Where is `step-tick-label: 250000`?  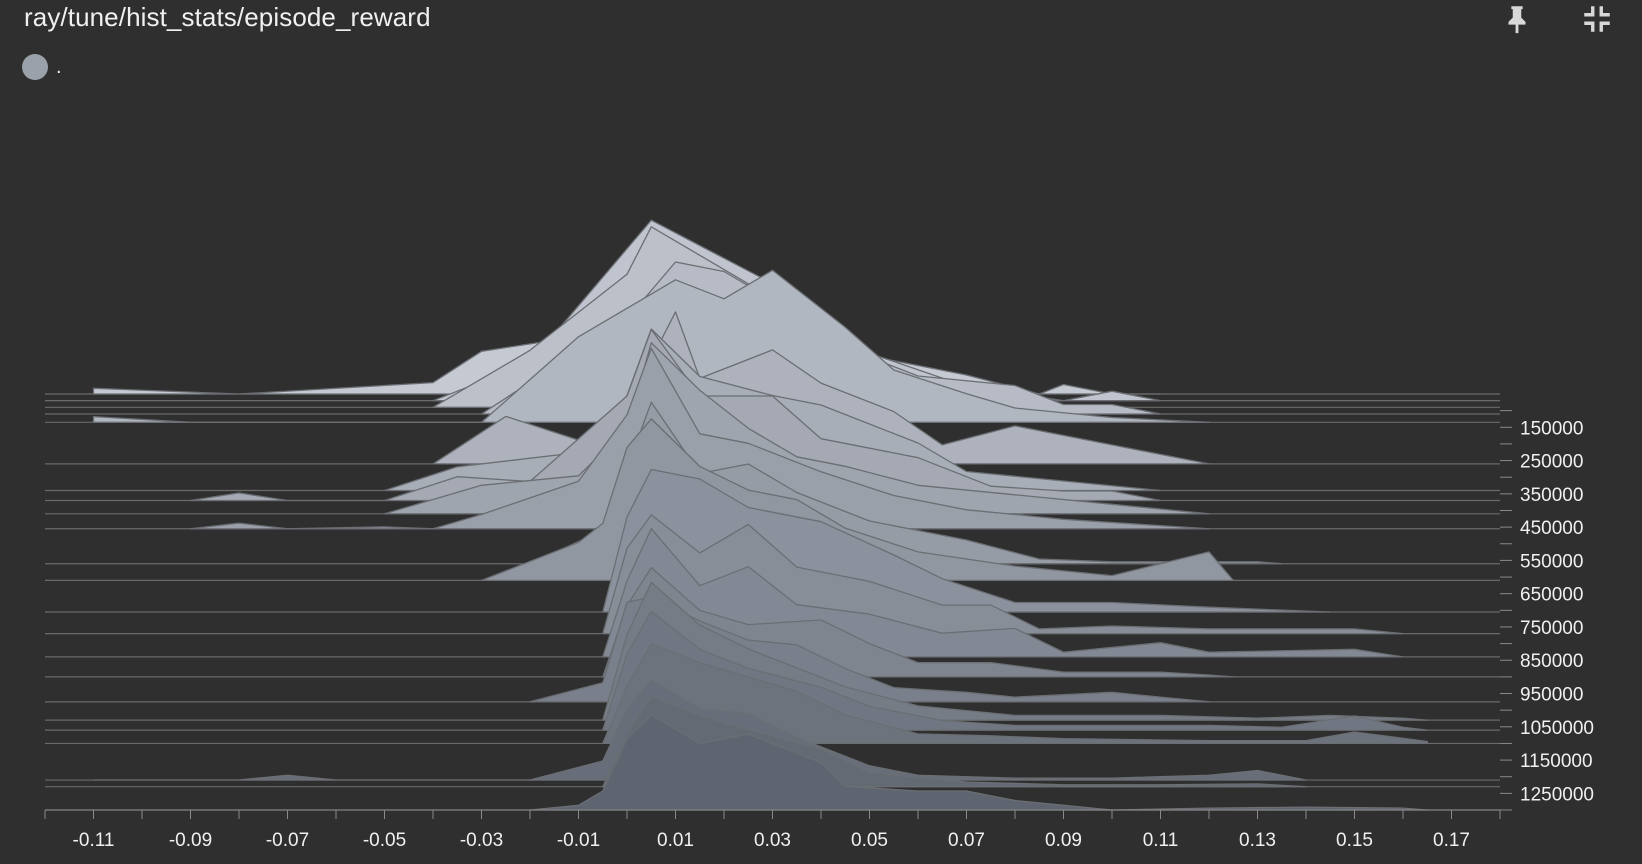 step-tick-label: 250000 is located at coordinates (1551, 462).